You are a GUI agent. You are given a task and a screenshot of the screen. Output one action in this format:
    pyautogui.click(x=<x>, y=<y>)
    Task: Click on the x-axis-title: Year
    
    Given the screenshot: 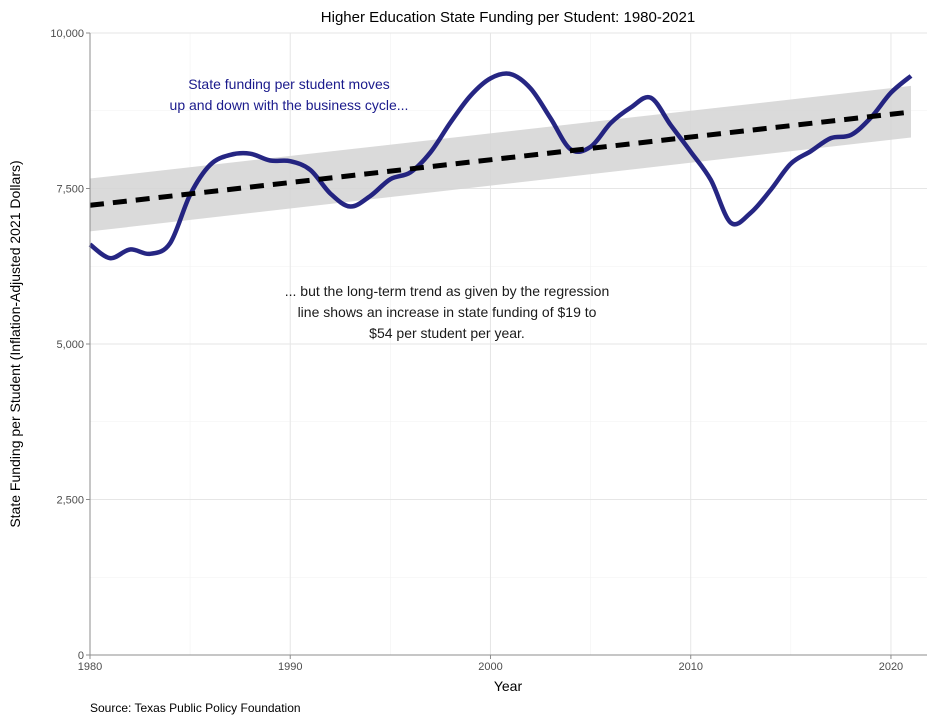 What is the action you would take?
    pyautogui.click(x=508, y=686)
    